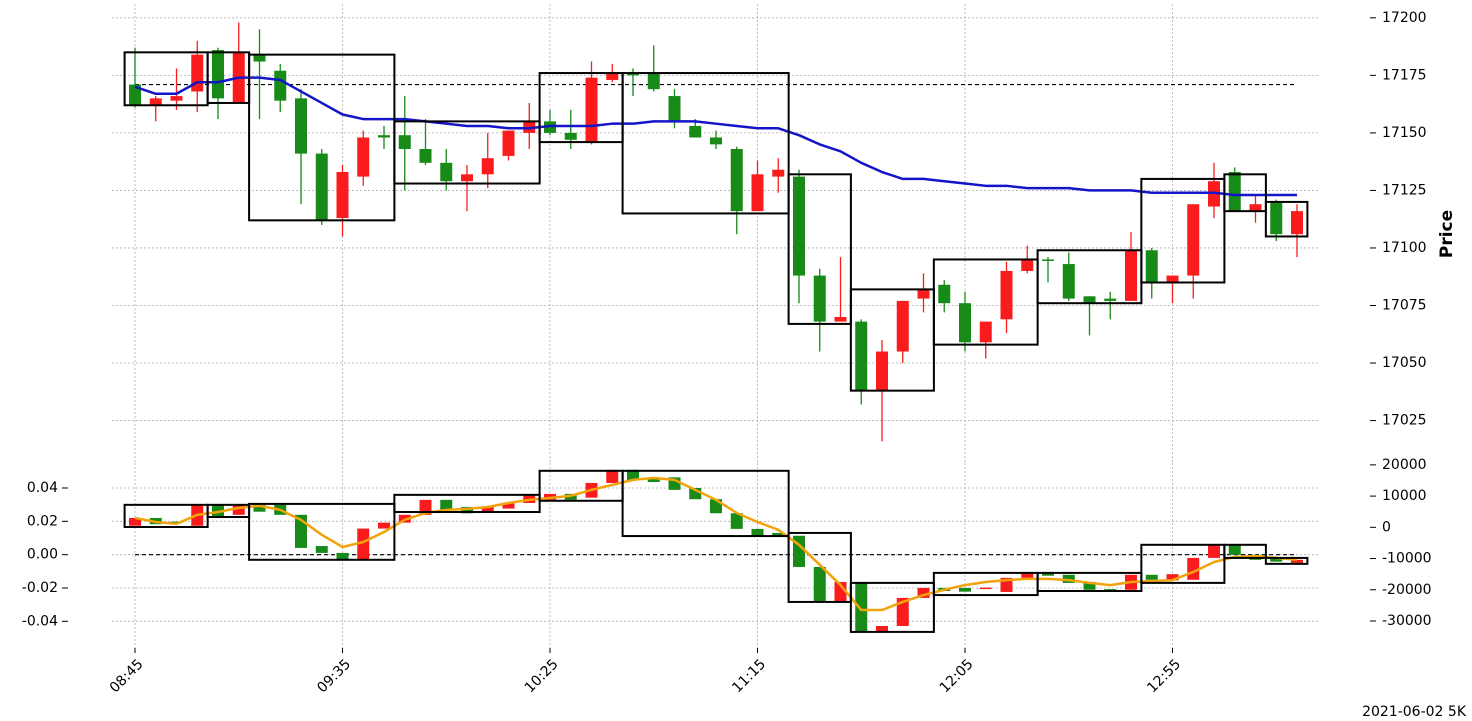  What do you see at coordinates (1404, 133) in the screenshot?
I see `y-tick-label: 17150` at bounding box center [1404, 133].